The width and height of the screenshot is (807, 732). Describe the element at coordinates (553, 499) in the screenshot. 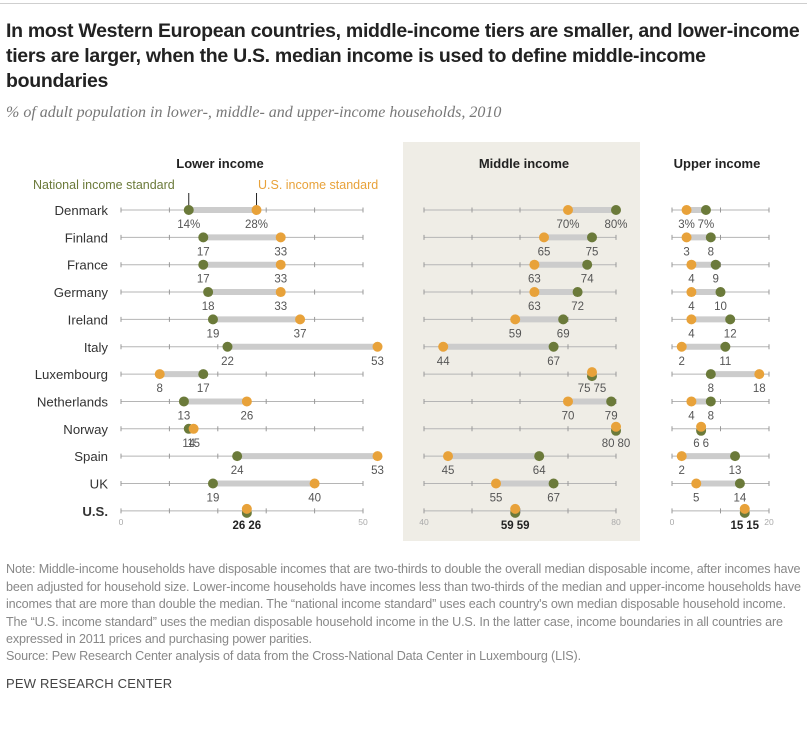

I see `value-label-national: 67` at that location.